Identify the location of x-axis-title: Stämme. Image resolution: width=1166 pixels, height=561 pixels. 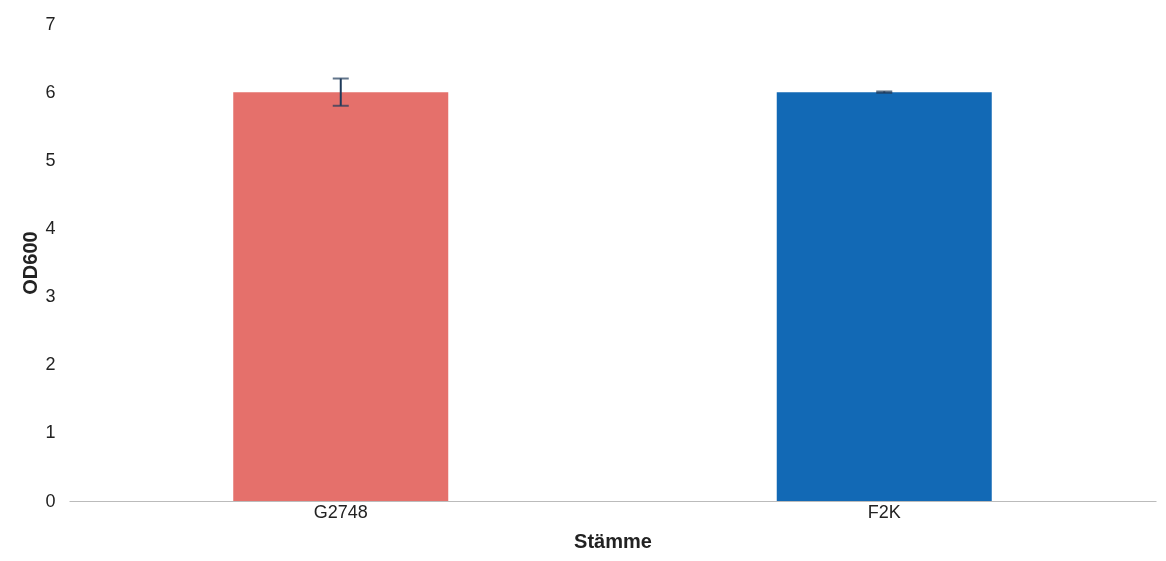
(613, 540).